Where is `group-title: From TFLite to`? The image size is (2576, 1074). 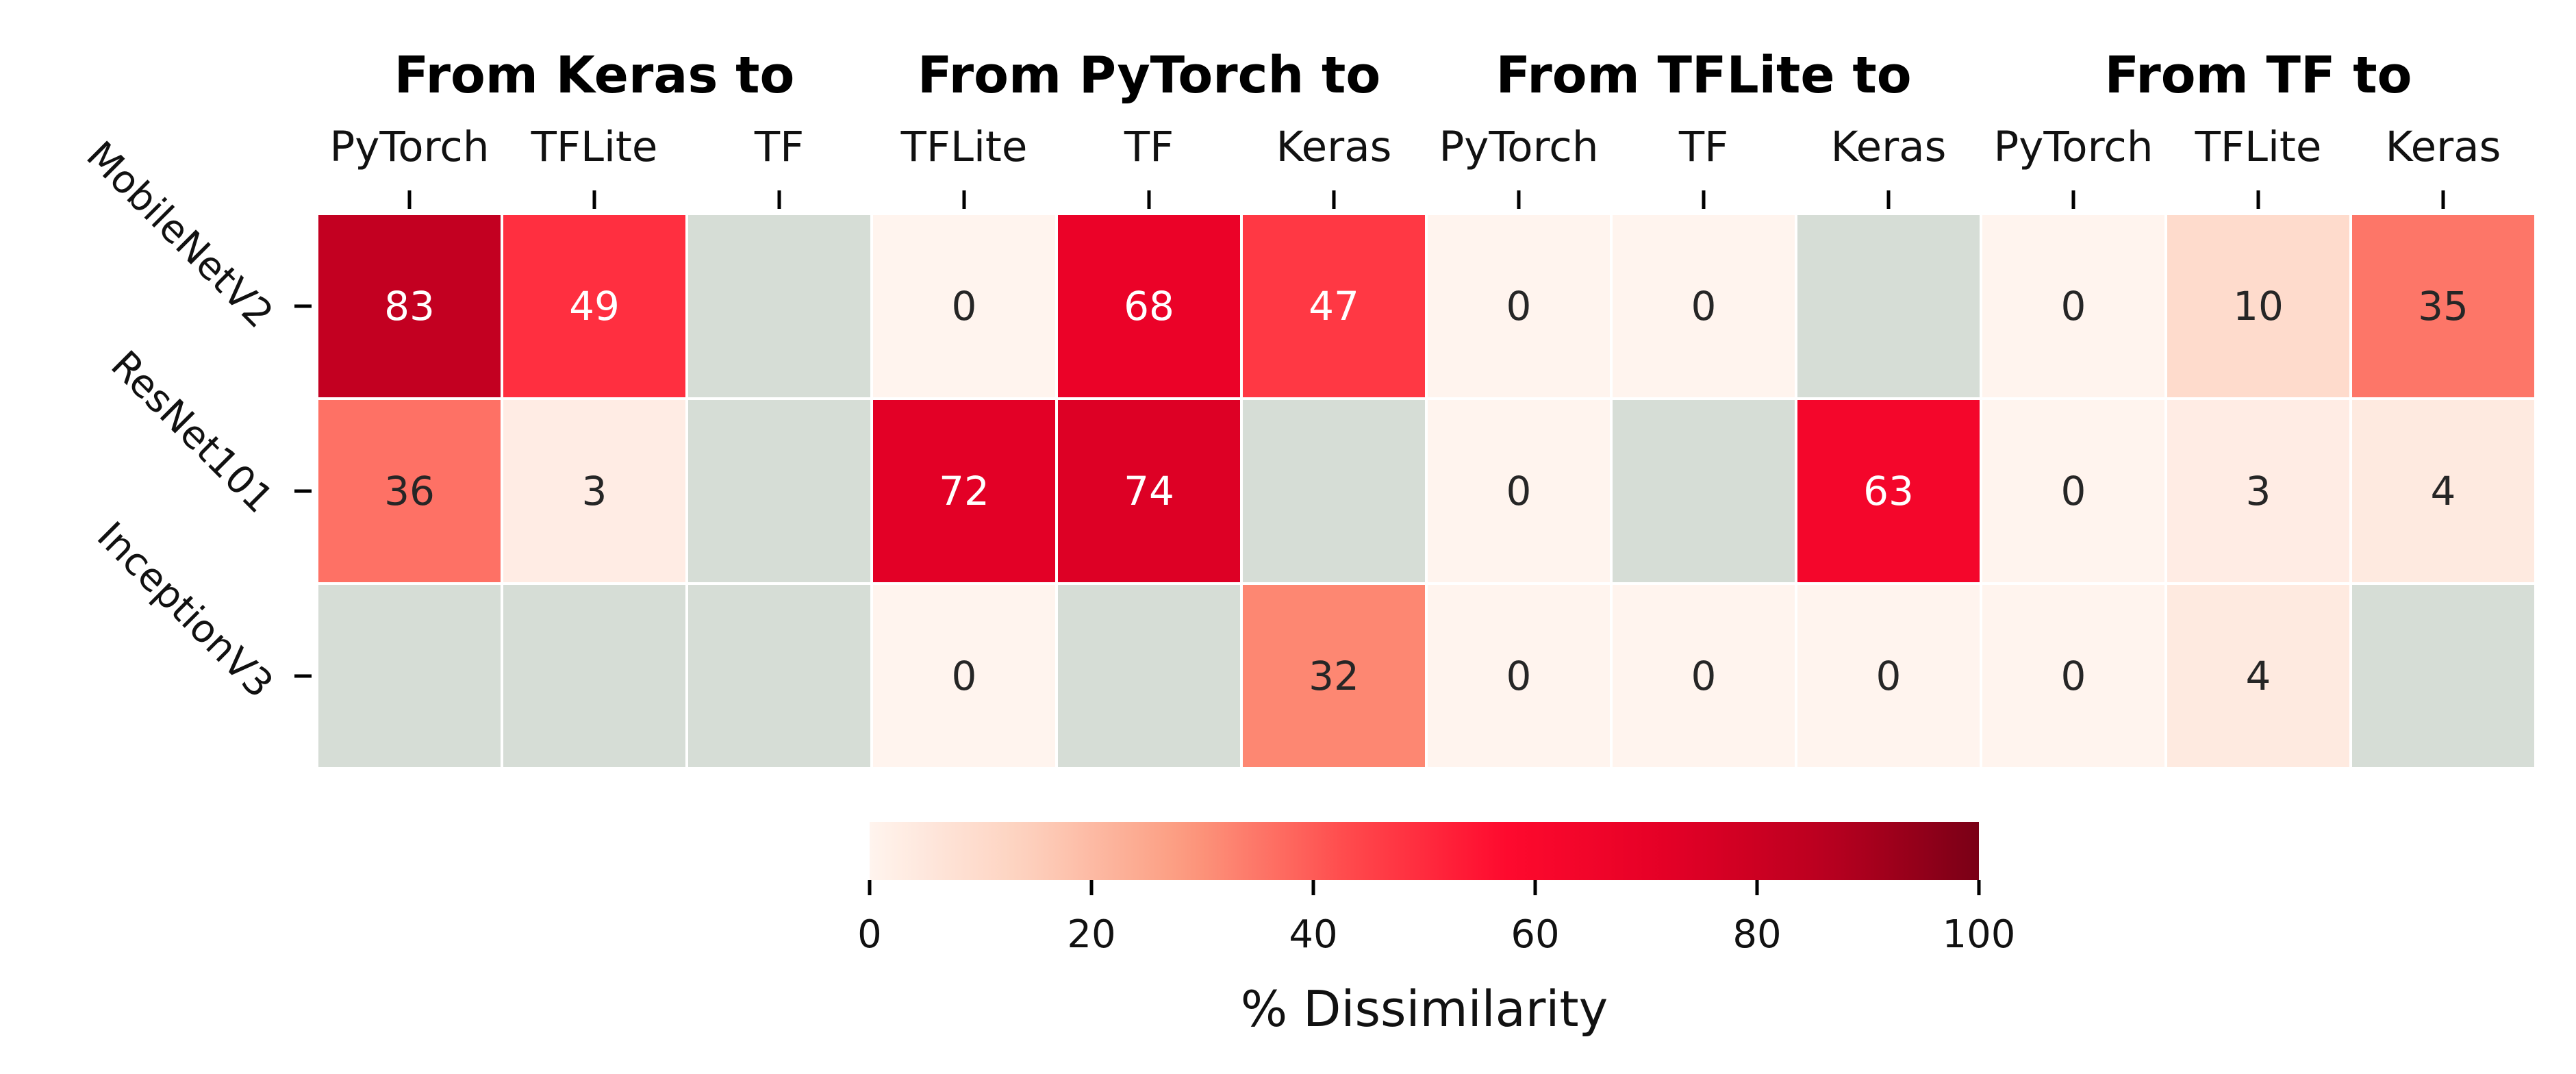
group-title: From TFLite to is located at coordinates (1703, 75).